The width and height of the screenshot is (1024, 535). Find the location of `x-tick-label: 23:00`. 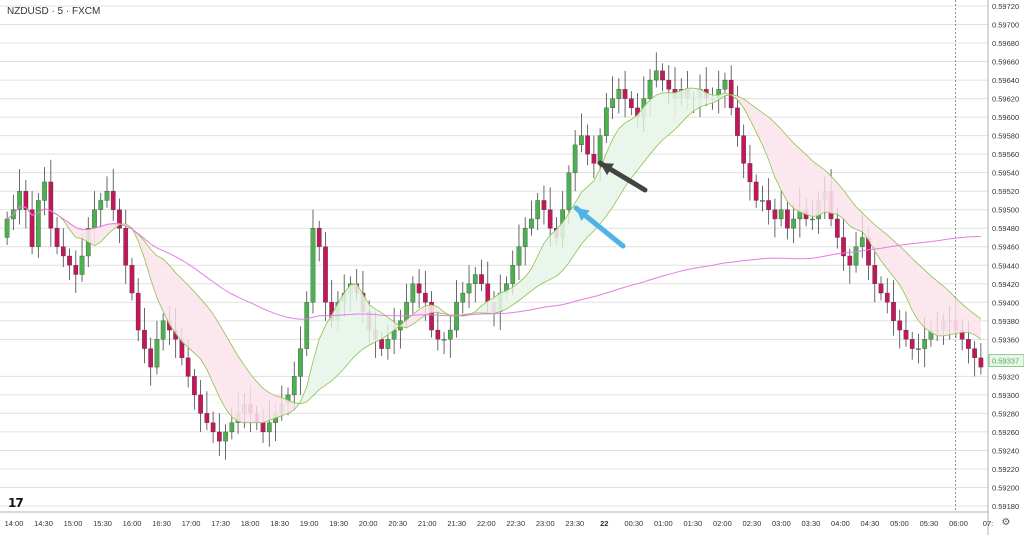

x-tick-label: 23:00 is located at coordinates (545, 523).